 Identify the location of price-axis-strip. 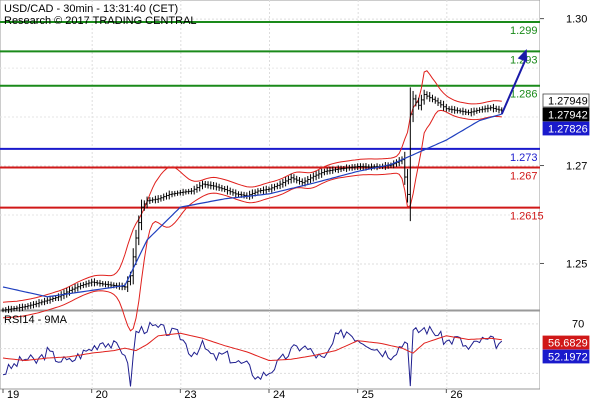
(565, 200).